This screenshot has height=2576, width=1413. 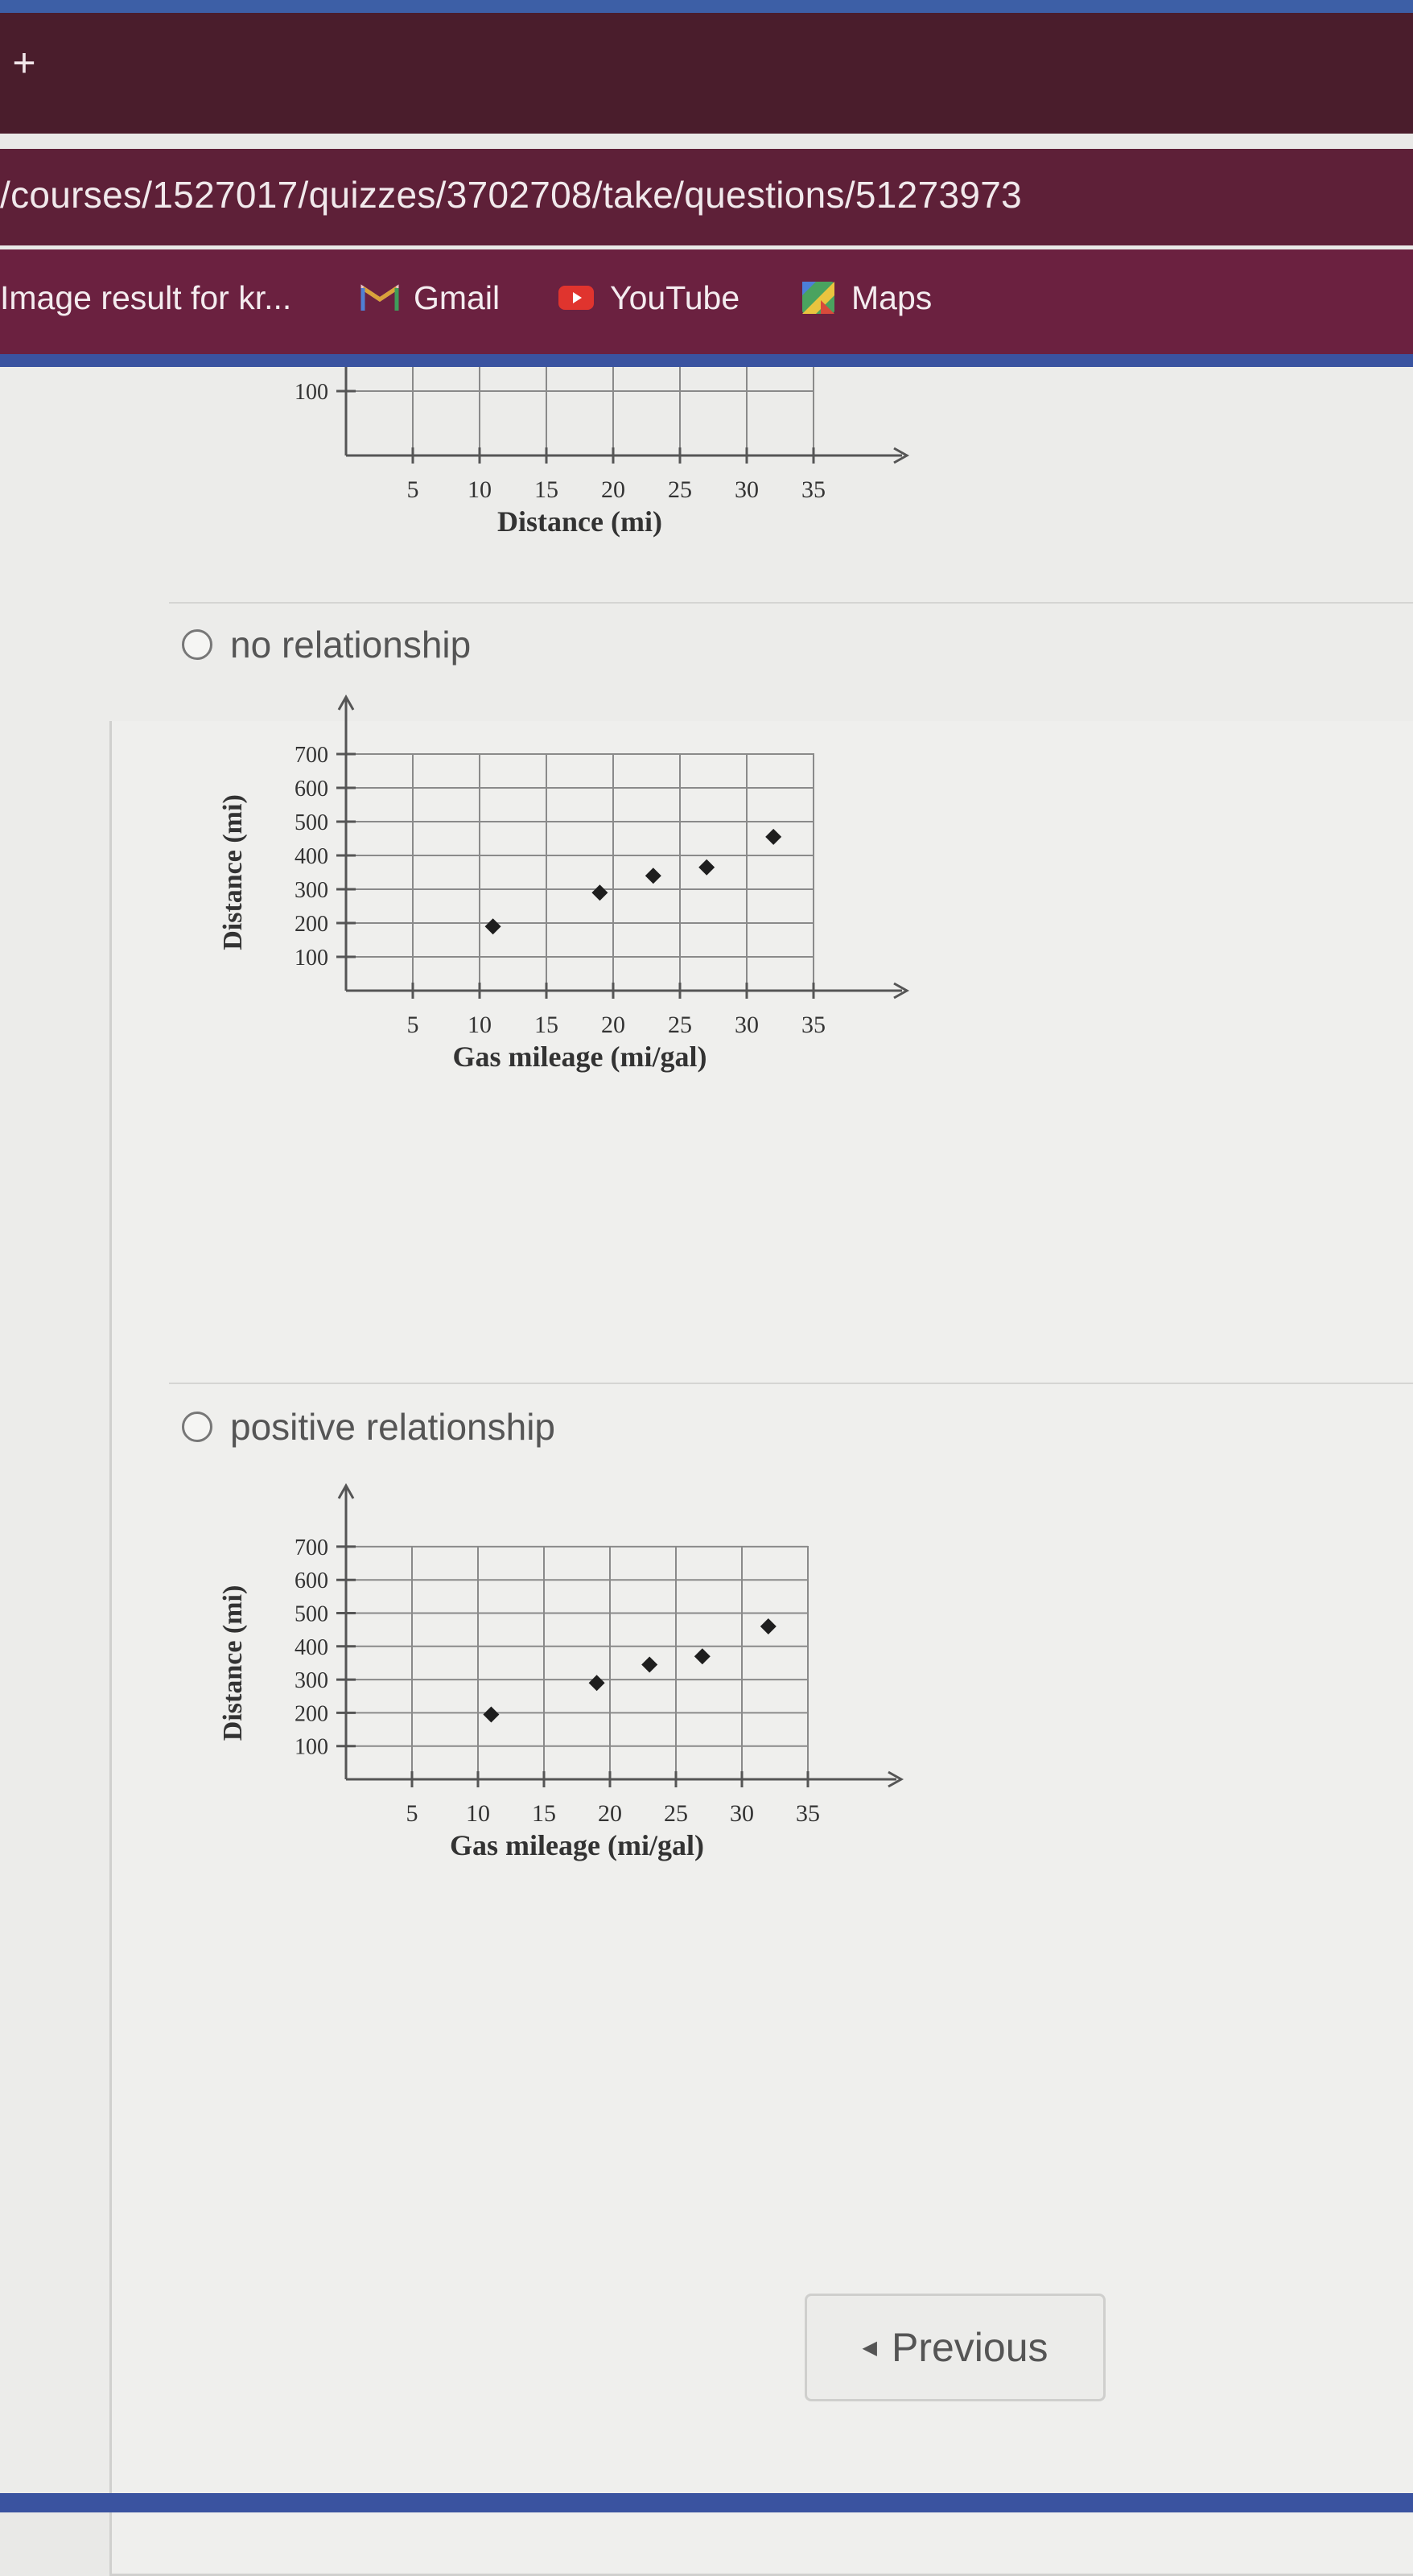 What do you see at coordinates (675, 297) in the screenshot?
I see `bookmark-label: YouTube` at bounding box center [675, 297].